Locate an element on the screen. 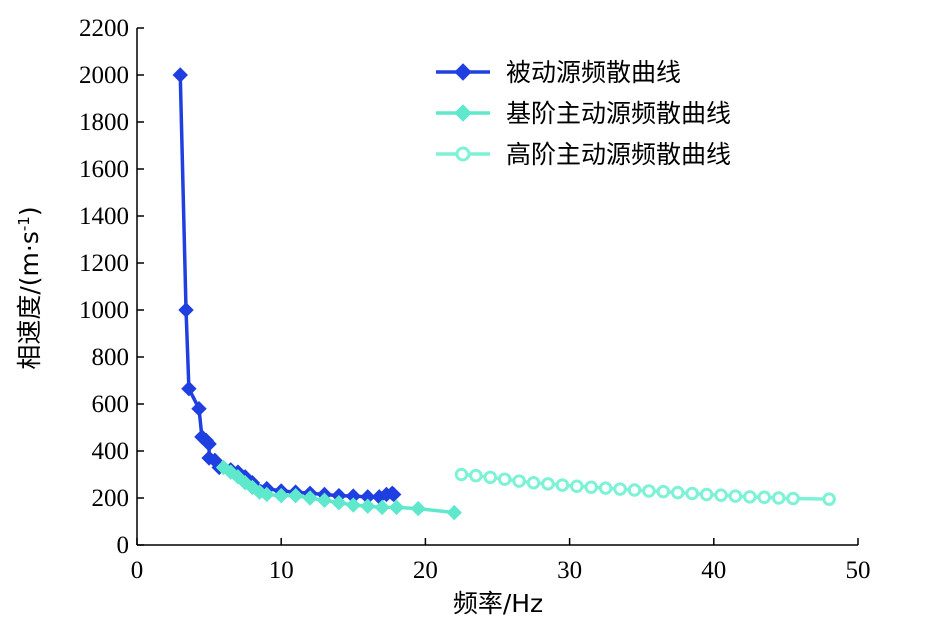 The width and height of the screenshot is (945, 626). y-tick-label: 800 is located at coordinates (111, 357).